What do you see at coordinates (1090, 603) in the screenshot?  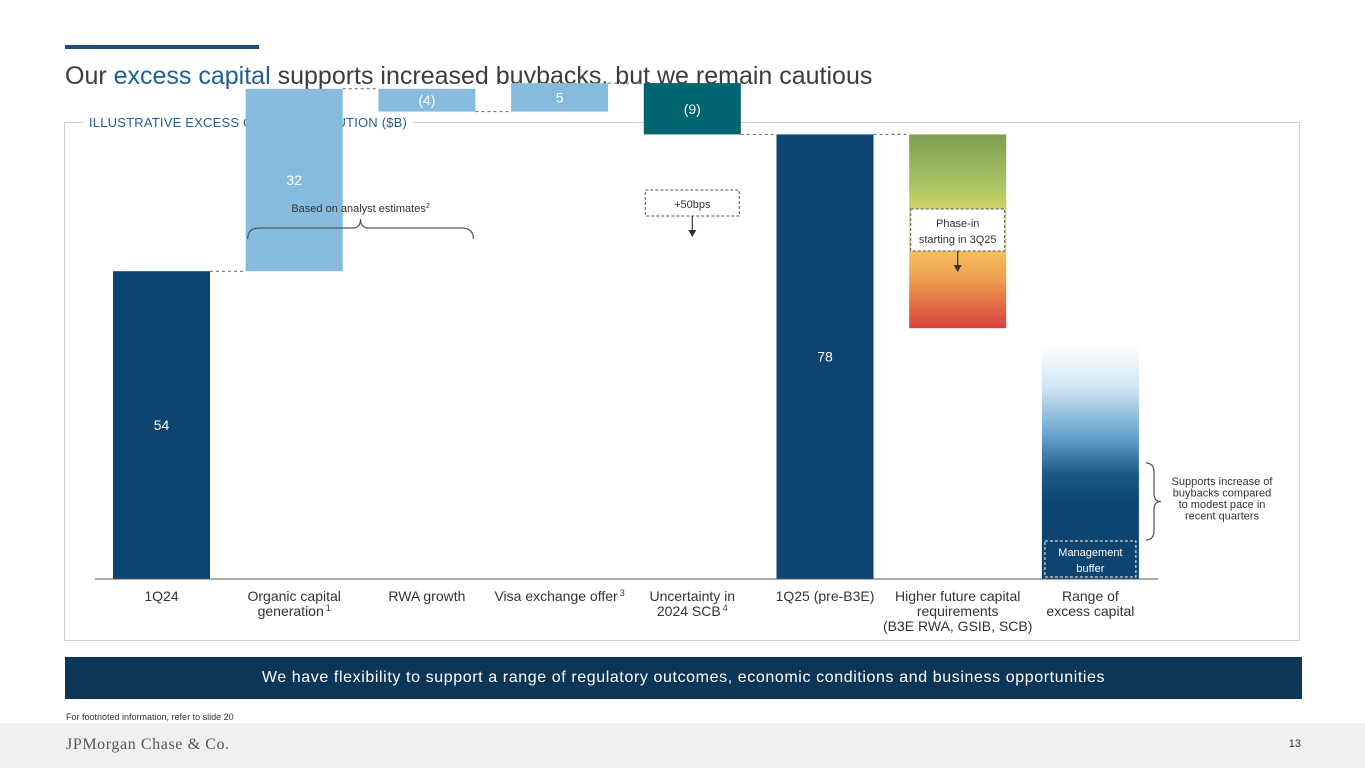 I see `category-label-7: Range of excess capital` at bounding box center [1090, 603].